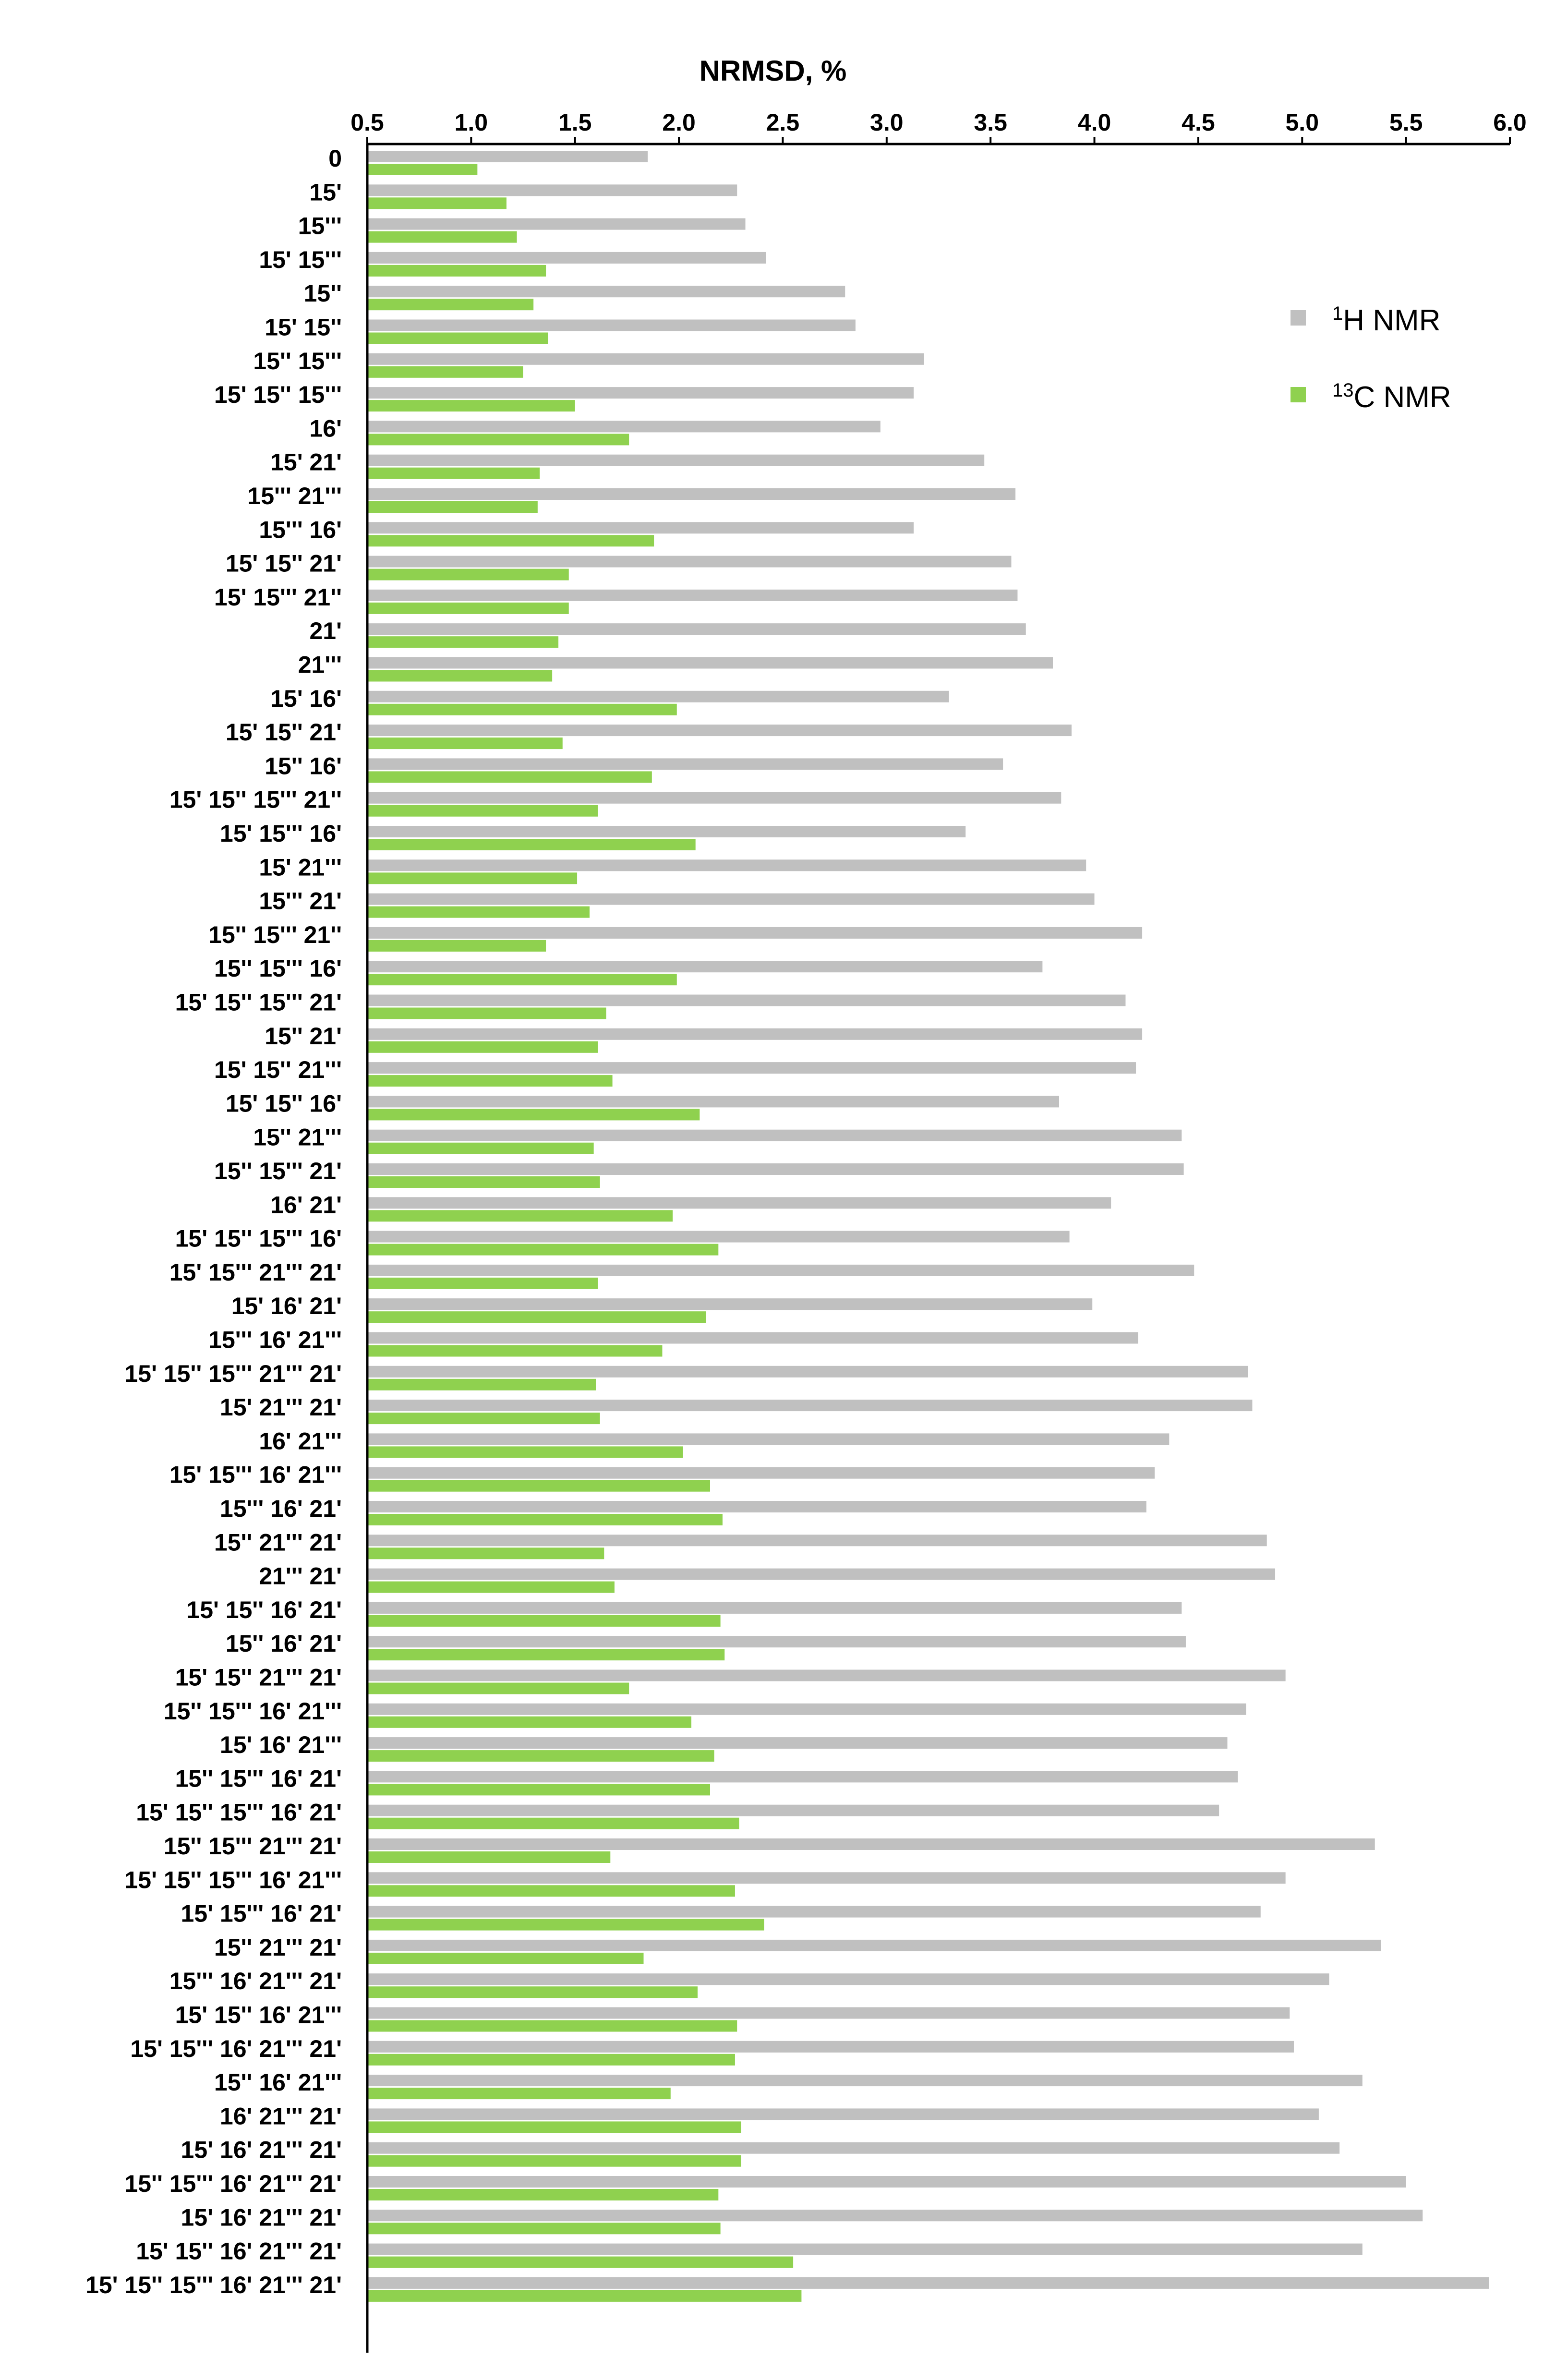  I want to click on category-label: 21''' 21', so click(300, 1577).